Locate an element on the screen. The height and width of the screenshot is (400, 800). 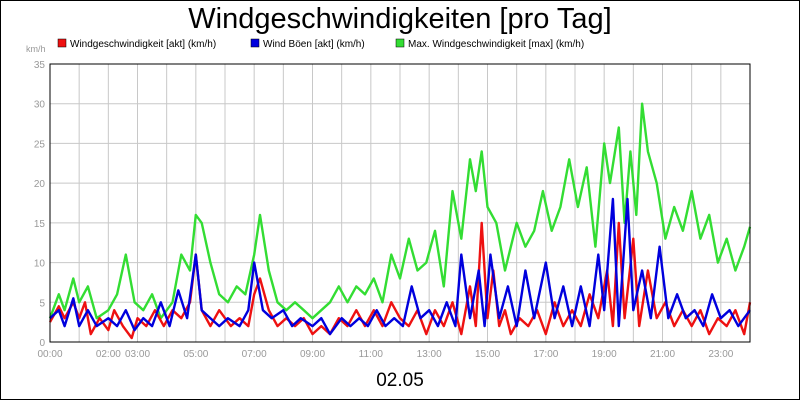
x-tick-label-3: 05:00 is located at coordinates (195, 354).